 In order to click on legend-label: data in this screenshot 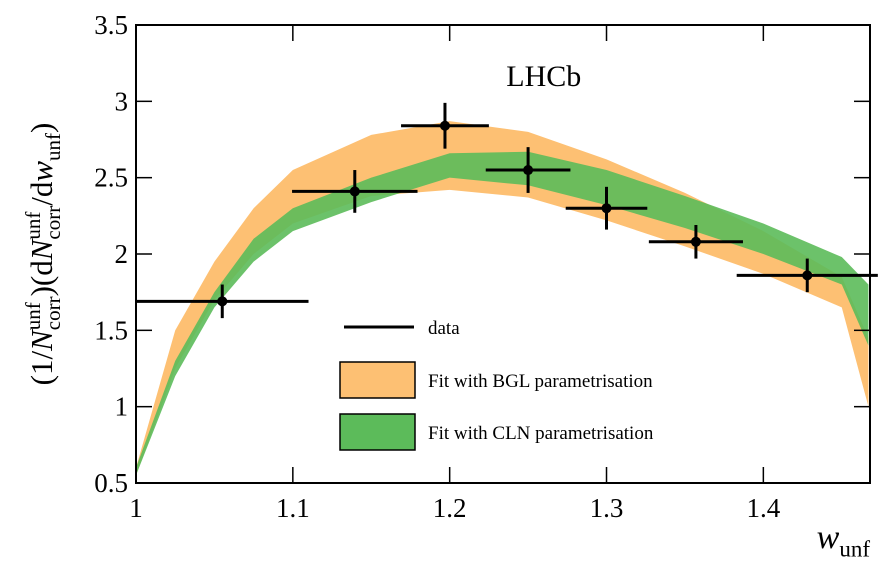, I will do `click(444, 328)`.